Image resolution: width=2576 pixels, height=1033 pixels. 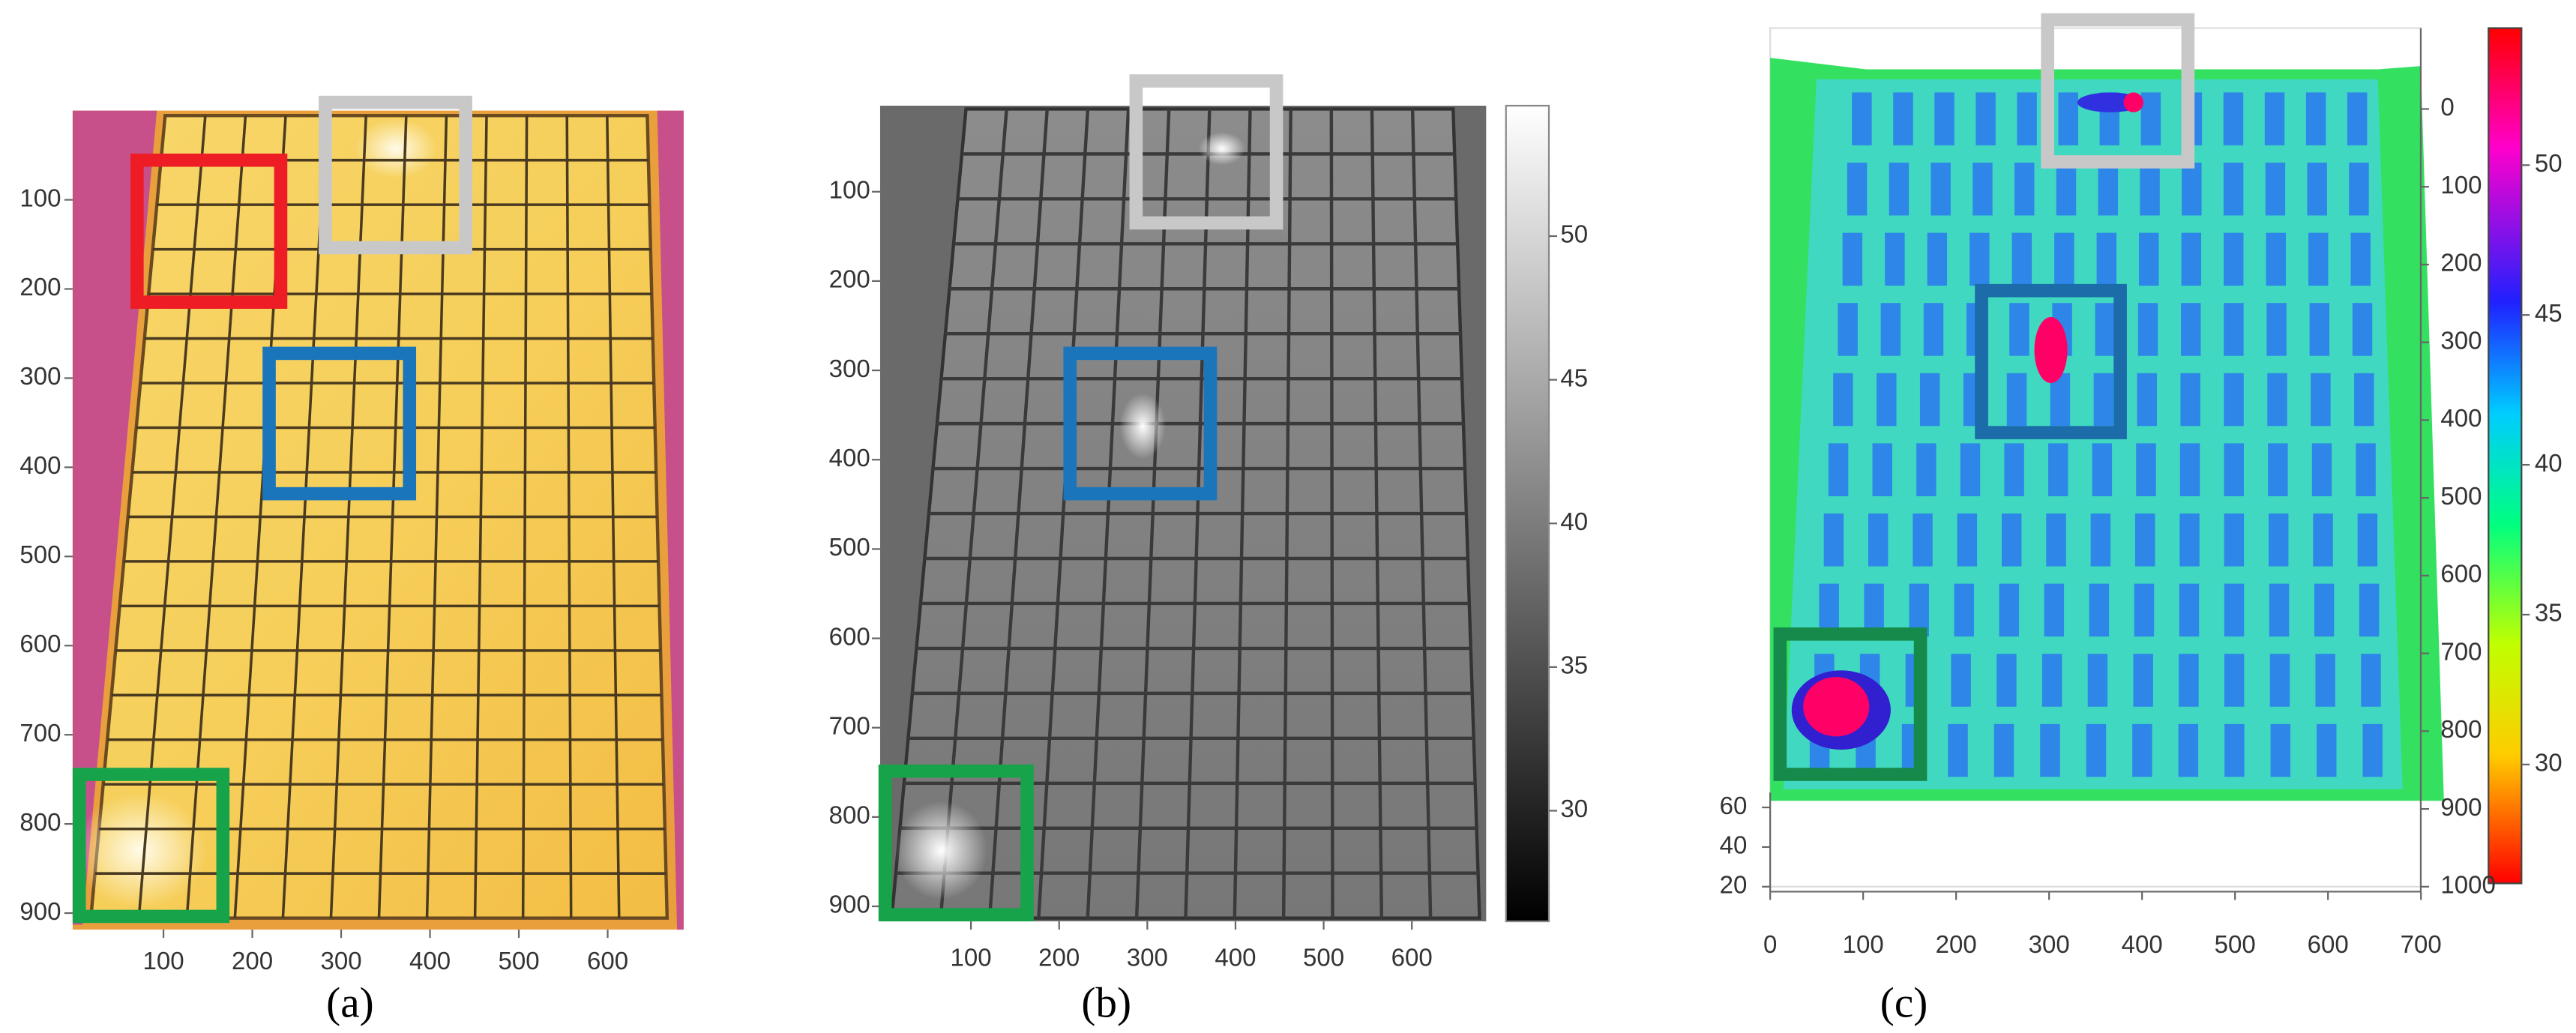 What do you see at coordinates (1864, 944) in the screenshot?
I see `x-tick-label: 100` at bounding box center [1864, 944].